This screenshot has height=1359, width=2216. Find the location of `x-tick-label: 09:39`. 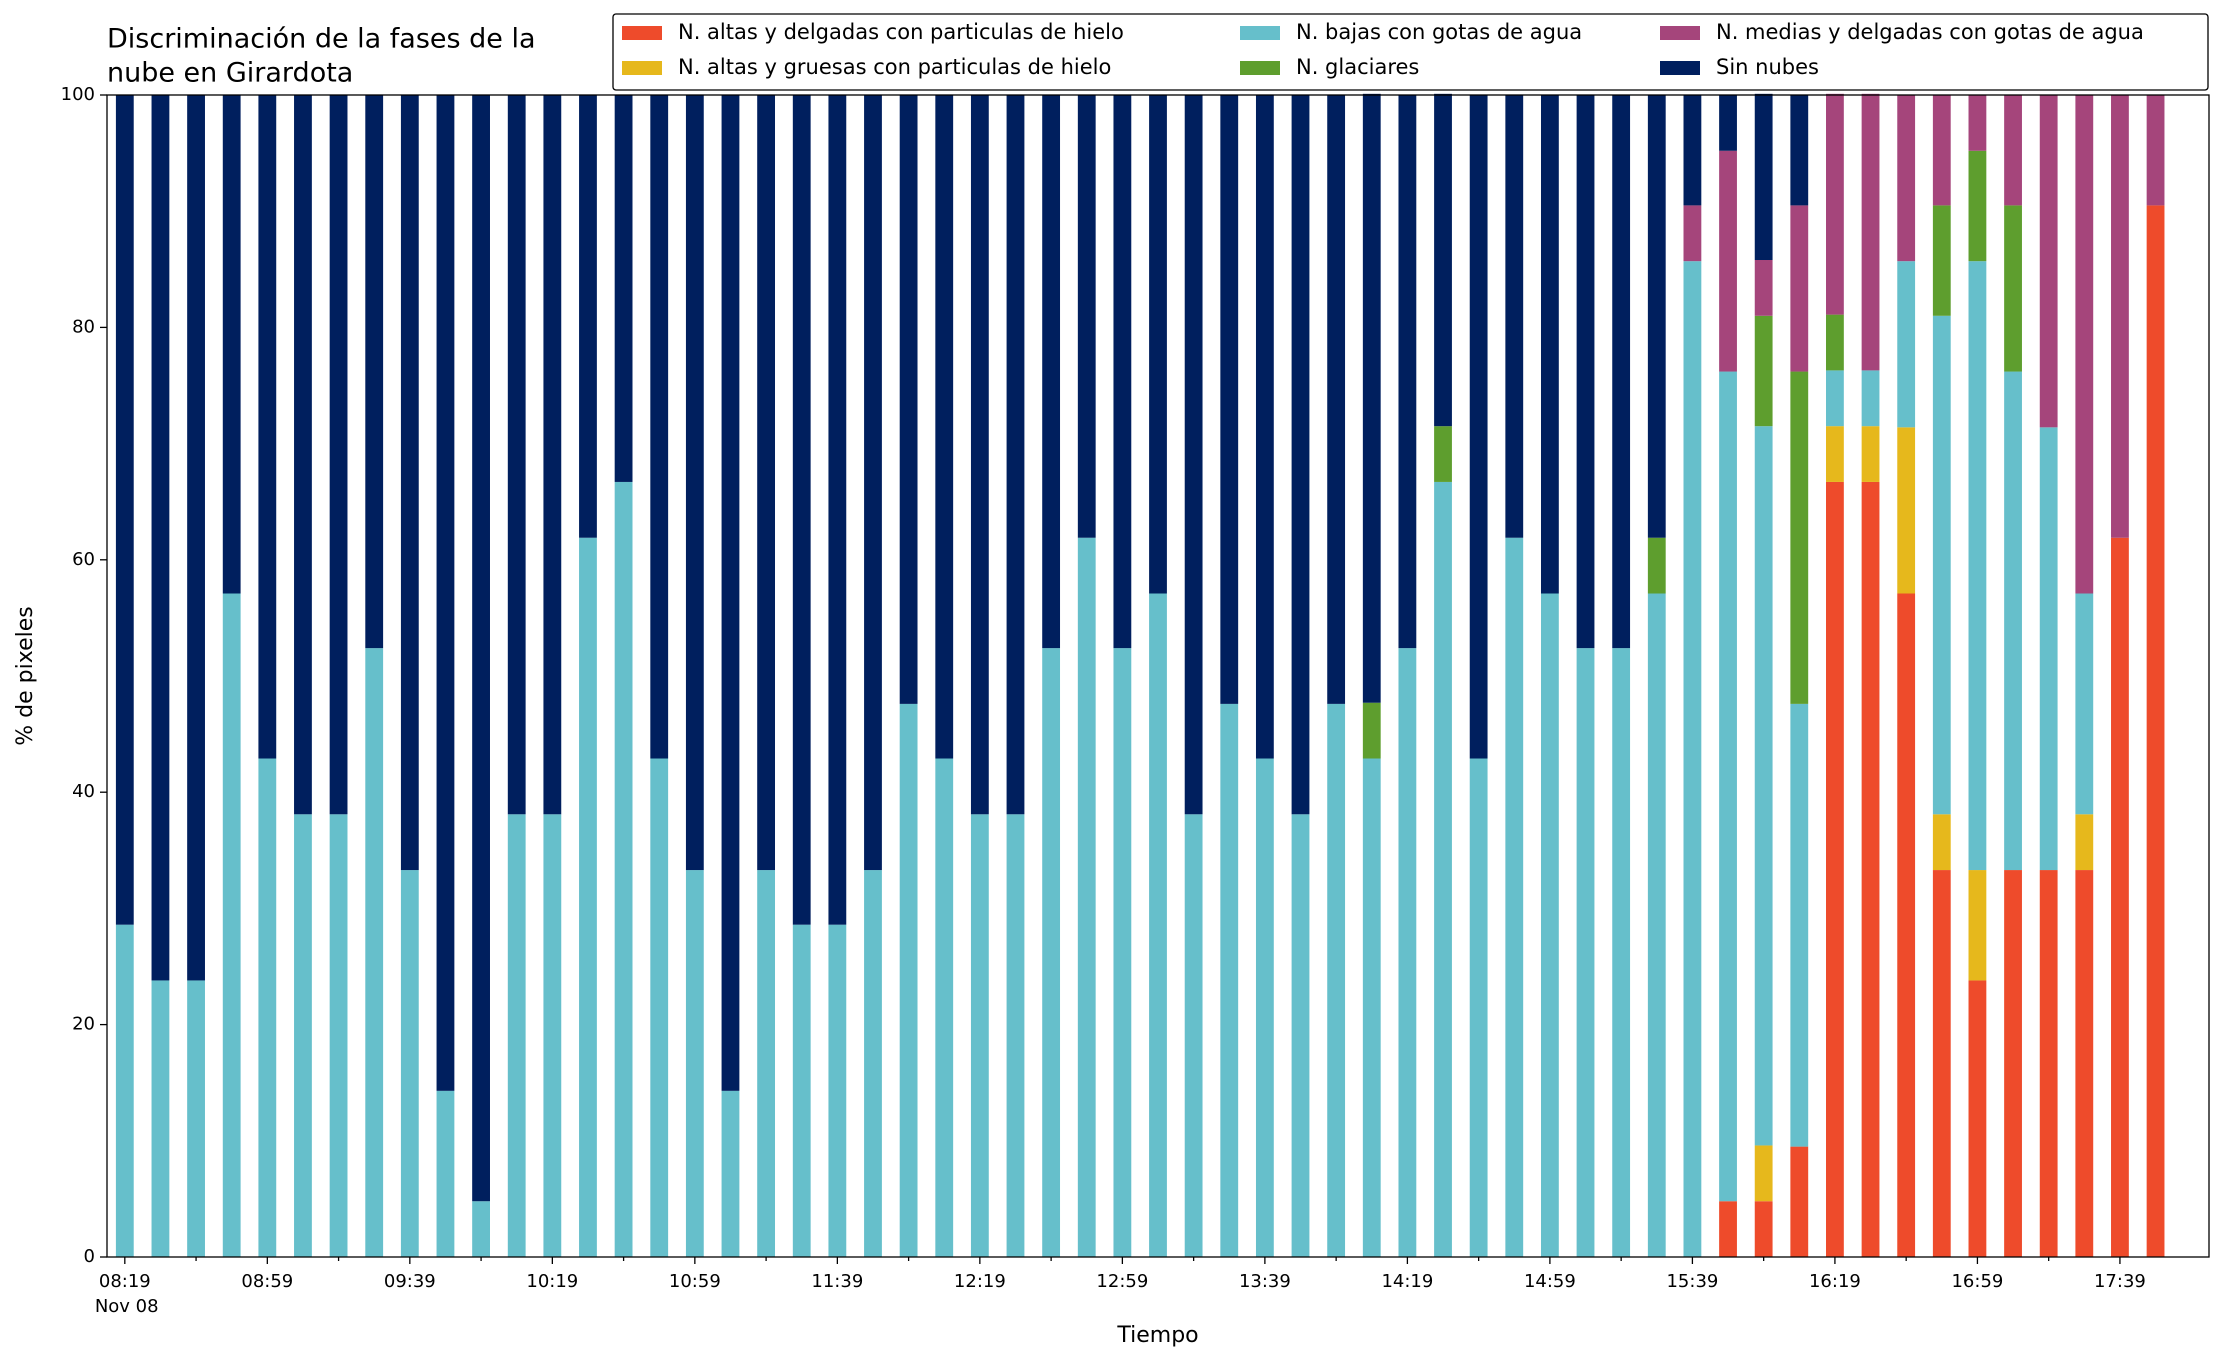

x-tick-label: 09:39 is located at coordinates (410, 1281).